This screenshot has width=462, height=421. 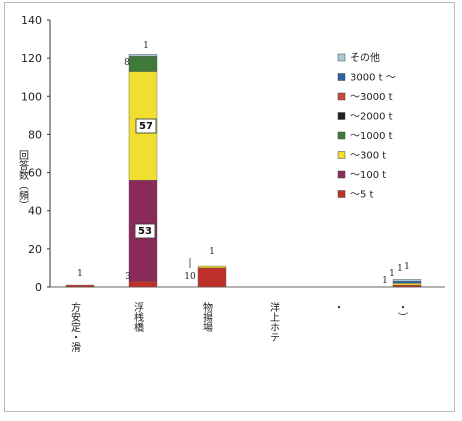 I want to click on data-label: 53, so click(x=145, y=231).